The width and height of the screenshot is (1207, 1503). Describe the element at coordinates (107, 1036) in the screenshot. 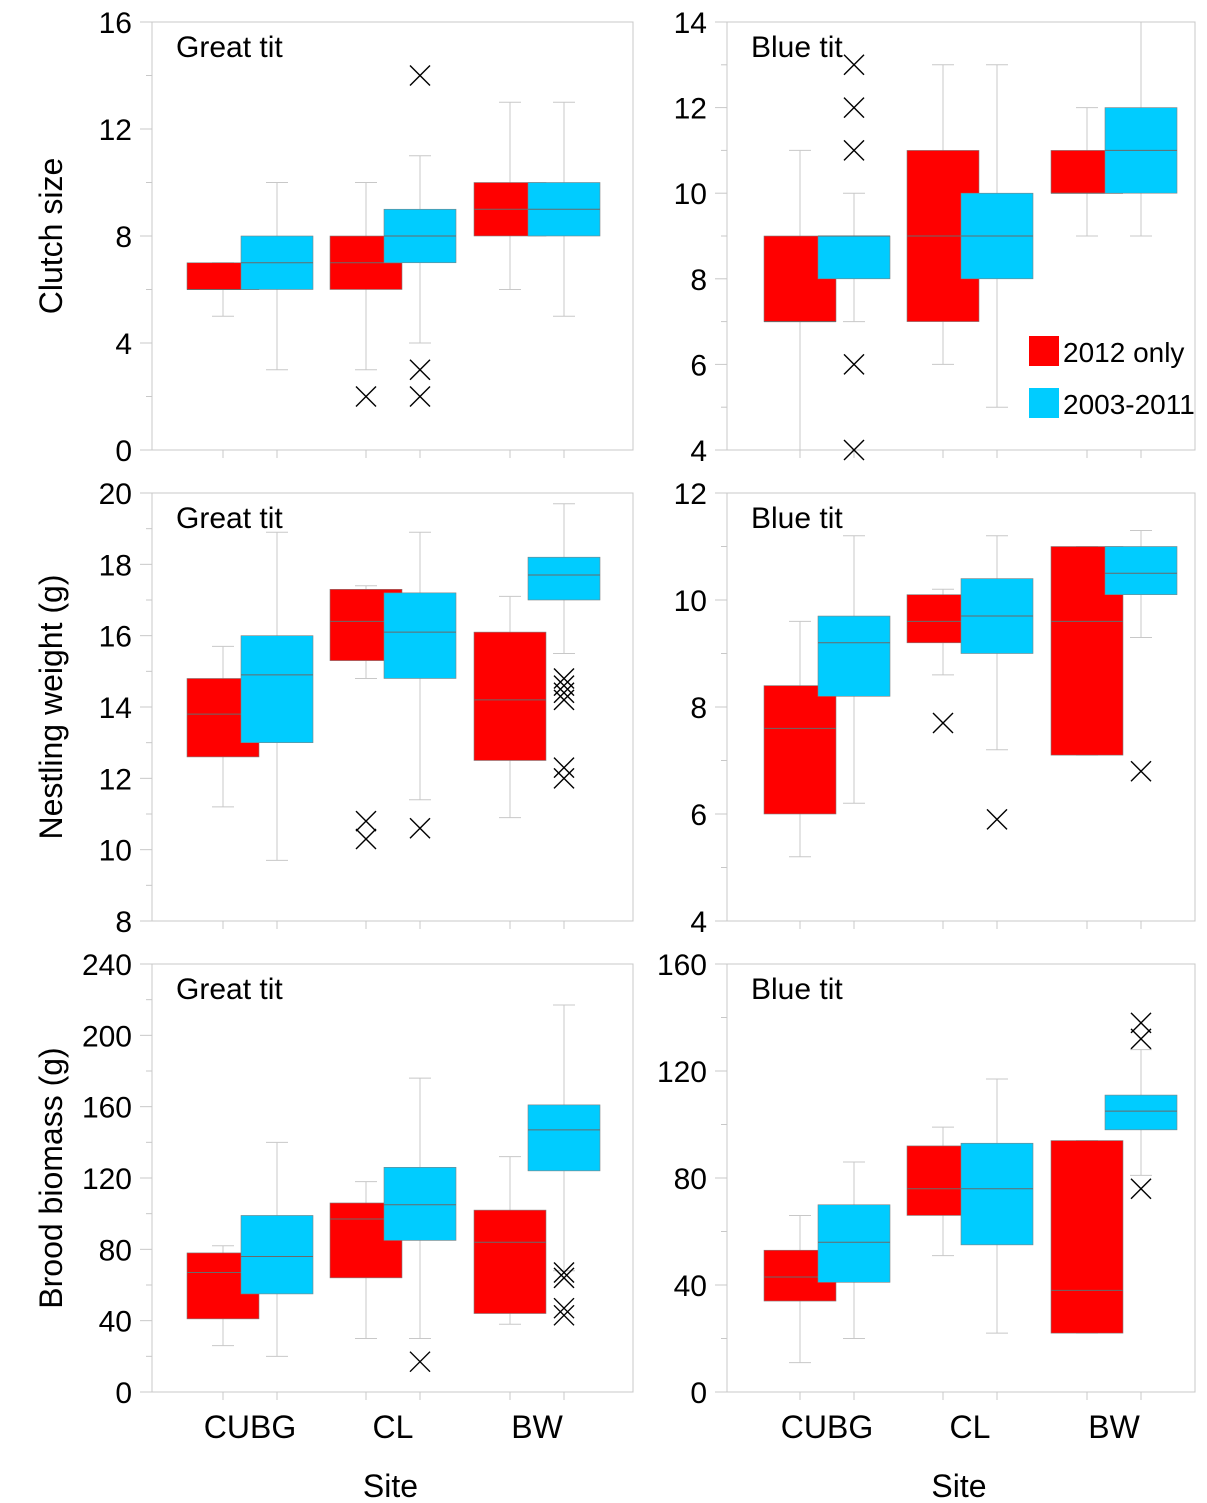

I see `y-tick-label: 200` at that location.